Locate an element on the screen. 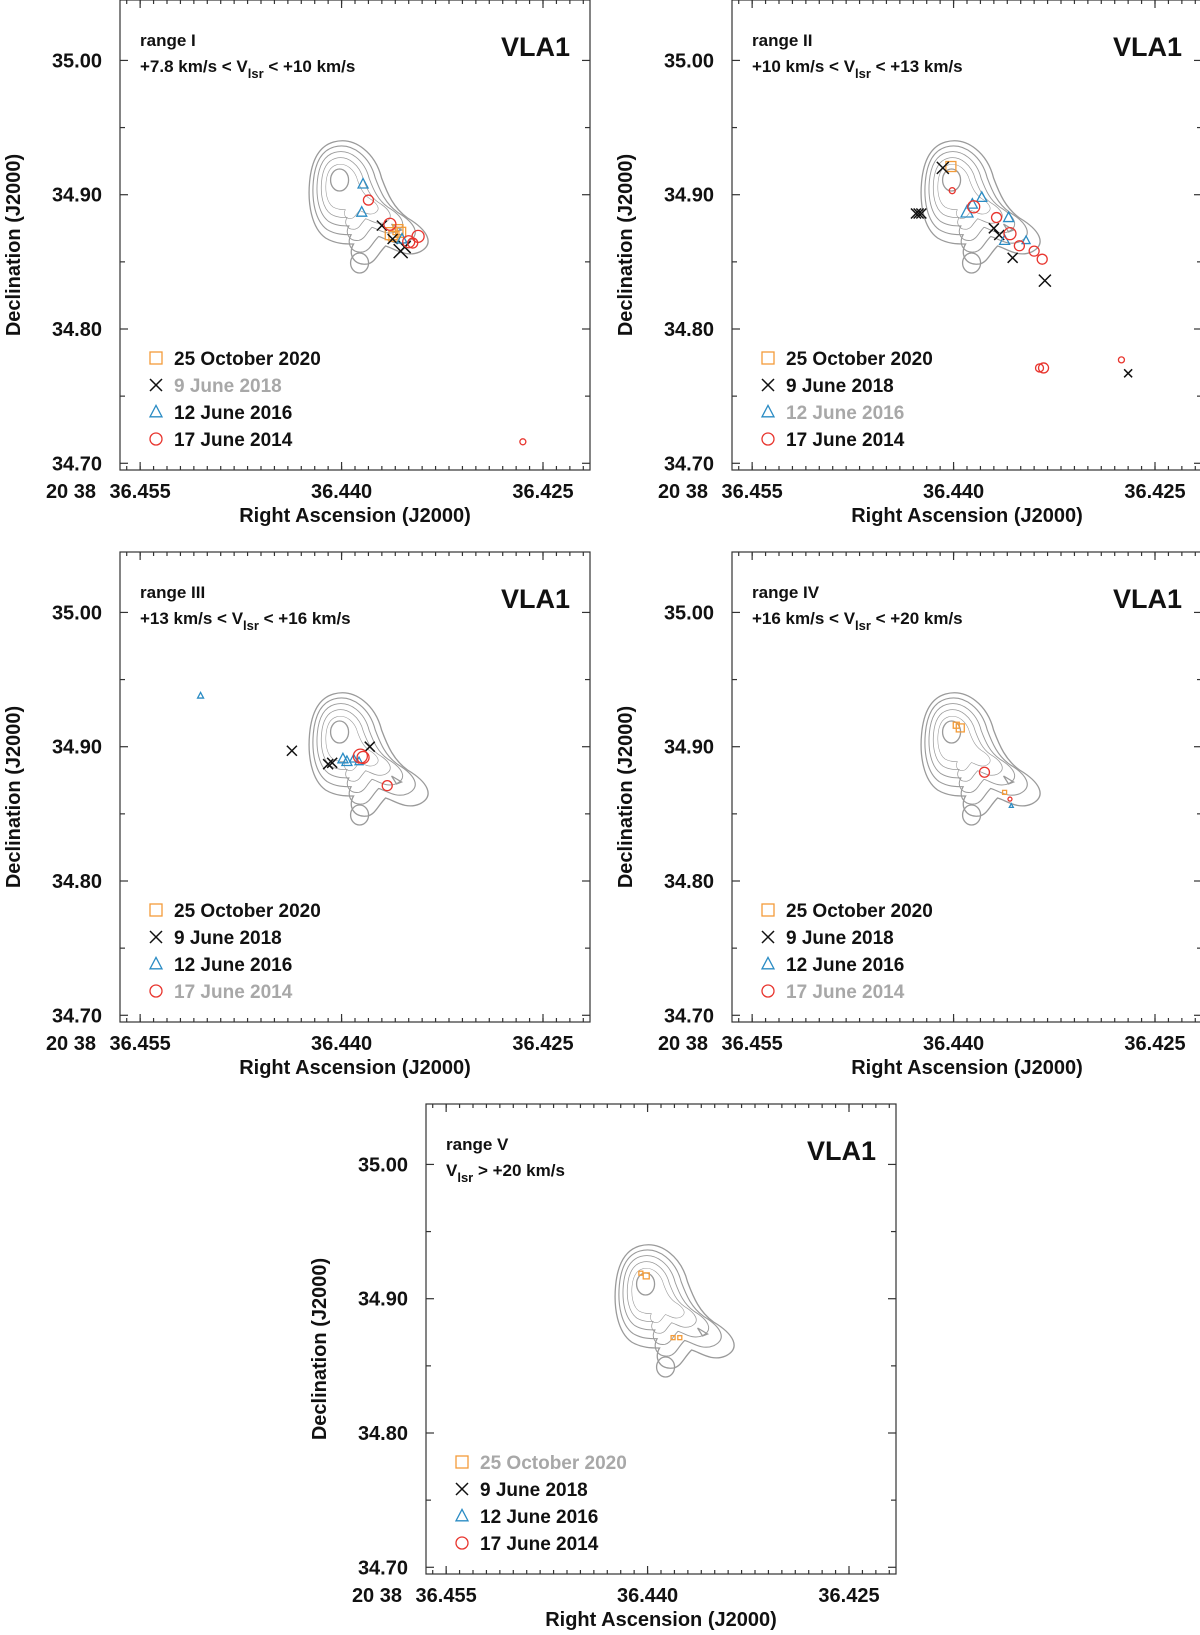 The image size is (1200, 1635). contour-peak is located at coordinates (645, 1284).